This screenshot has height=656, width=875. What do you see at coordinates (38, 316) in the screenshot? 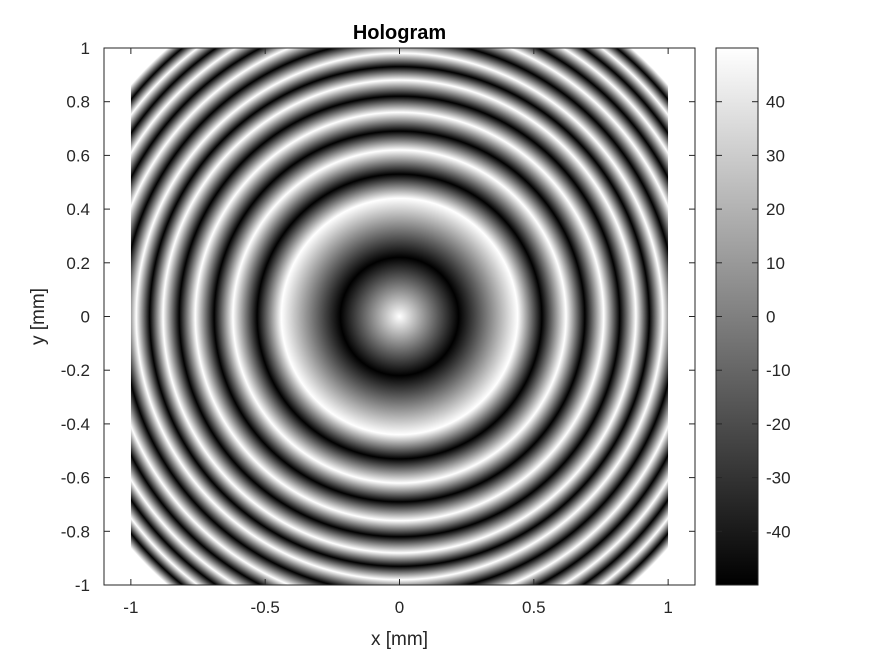
I see `y-axis-label: y [mm]` at bounding box center [38, 316].